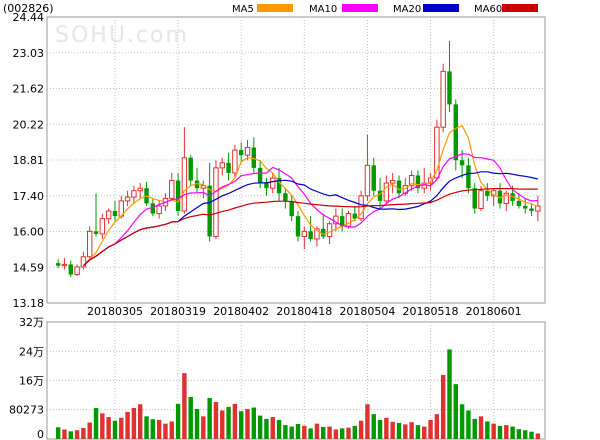 This screenshot has height=440, width=600. I want to click on legend-label-ma10: MA10, so click(323, 9).